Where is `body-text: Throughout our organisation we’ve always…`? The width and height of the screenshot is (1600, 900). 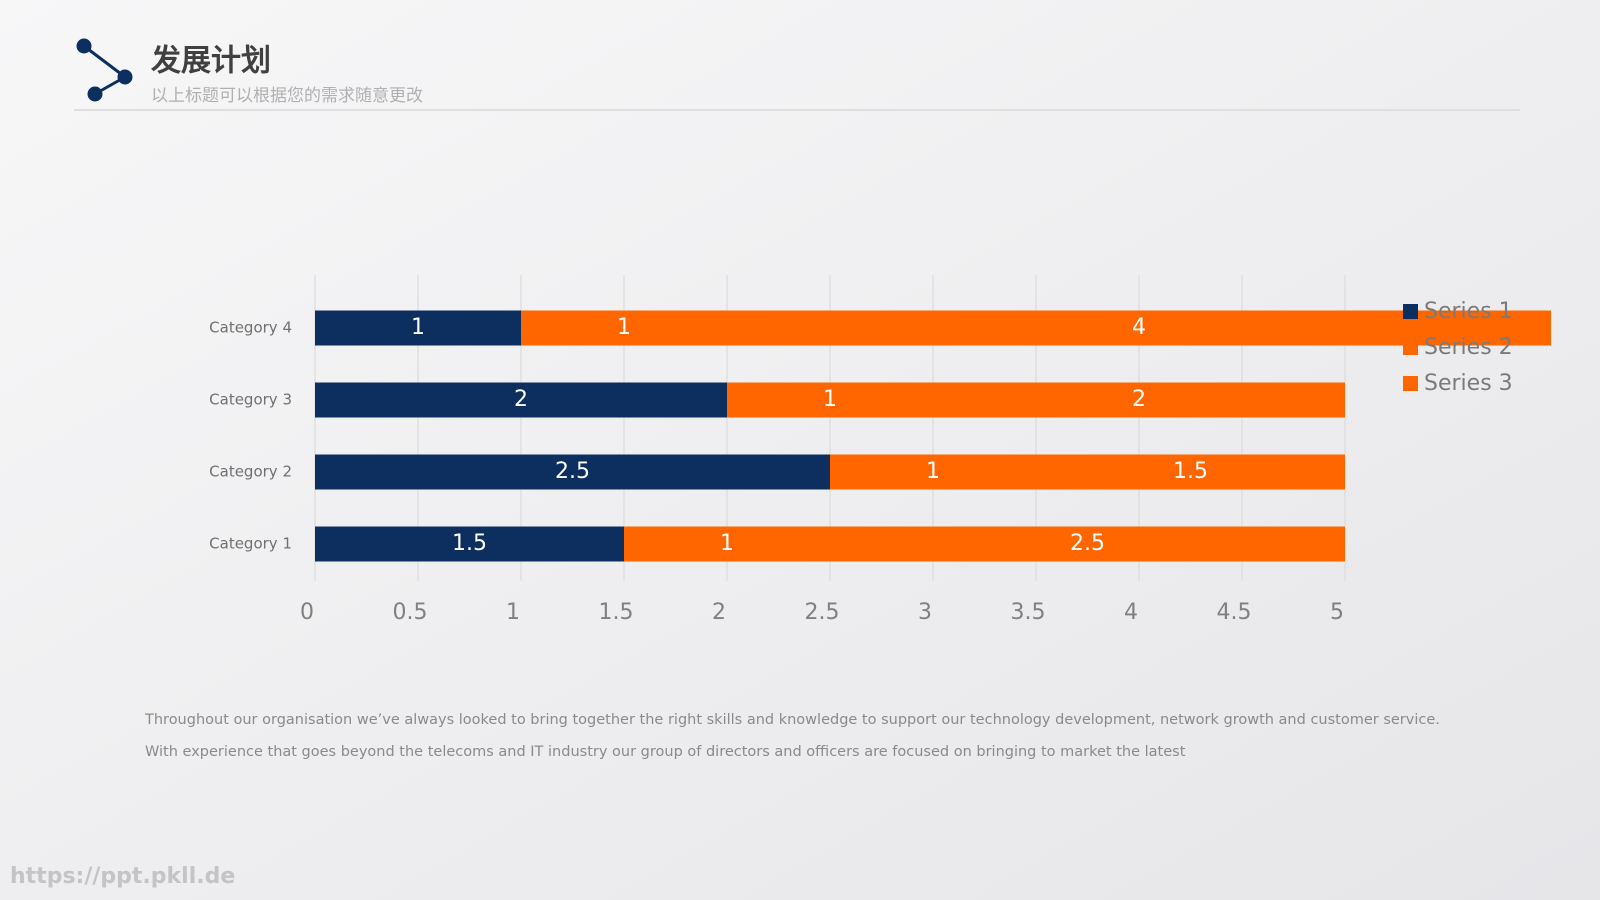 body-text: Throughout our organisation we’ve always… is located at coordinates (792, 720).